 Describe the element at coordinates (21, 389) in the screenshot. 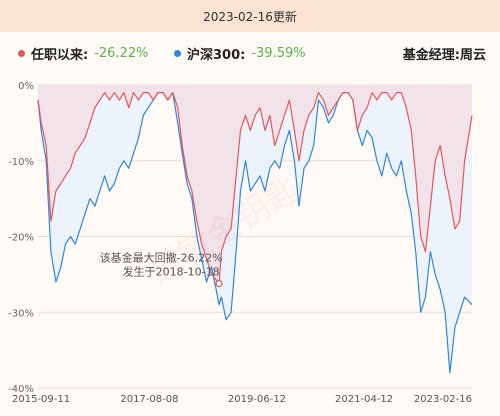

I see `y-tick-label: -40%` at that location.